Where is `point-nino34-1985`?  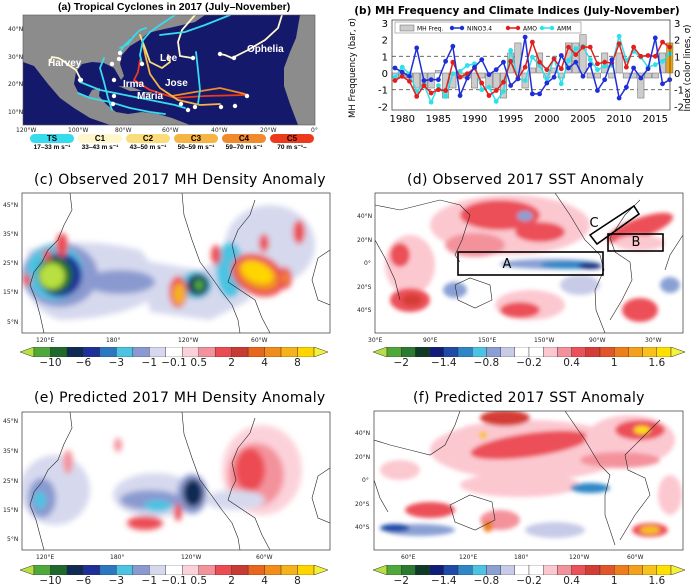 point-nino34-1985 is located at coordinates (438, 80).